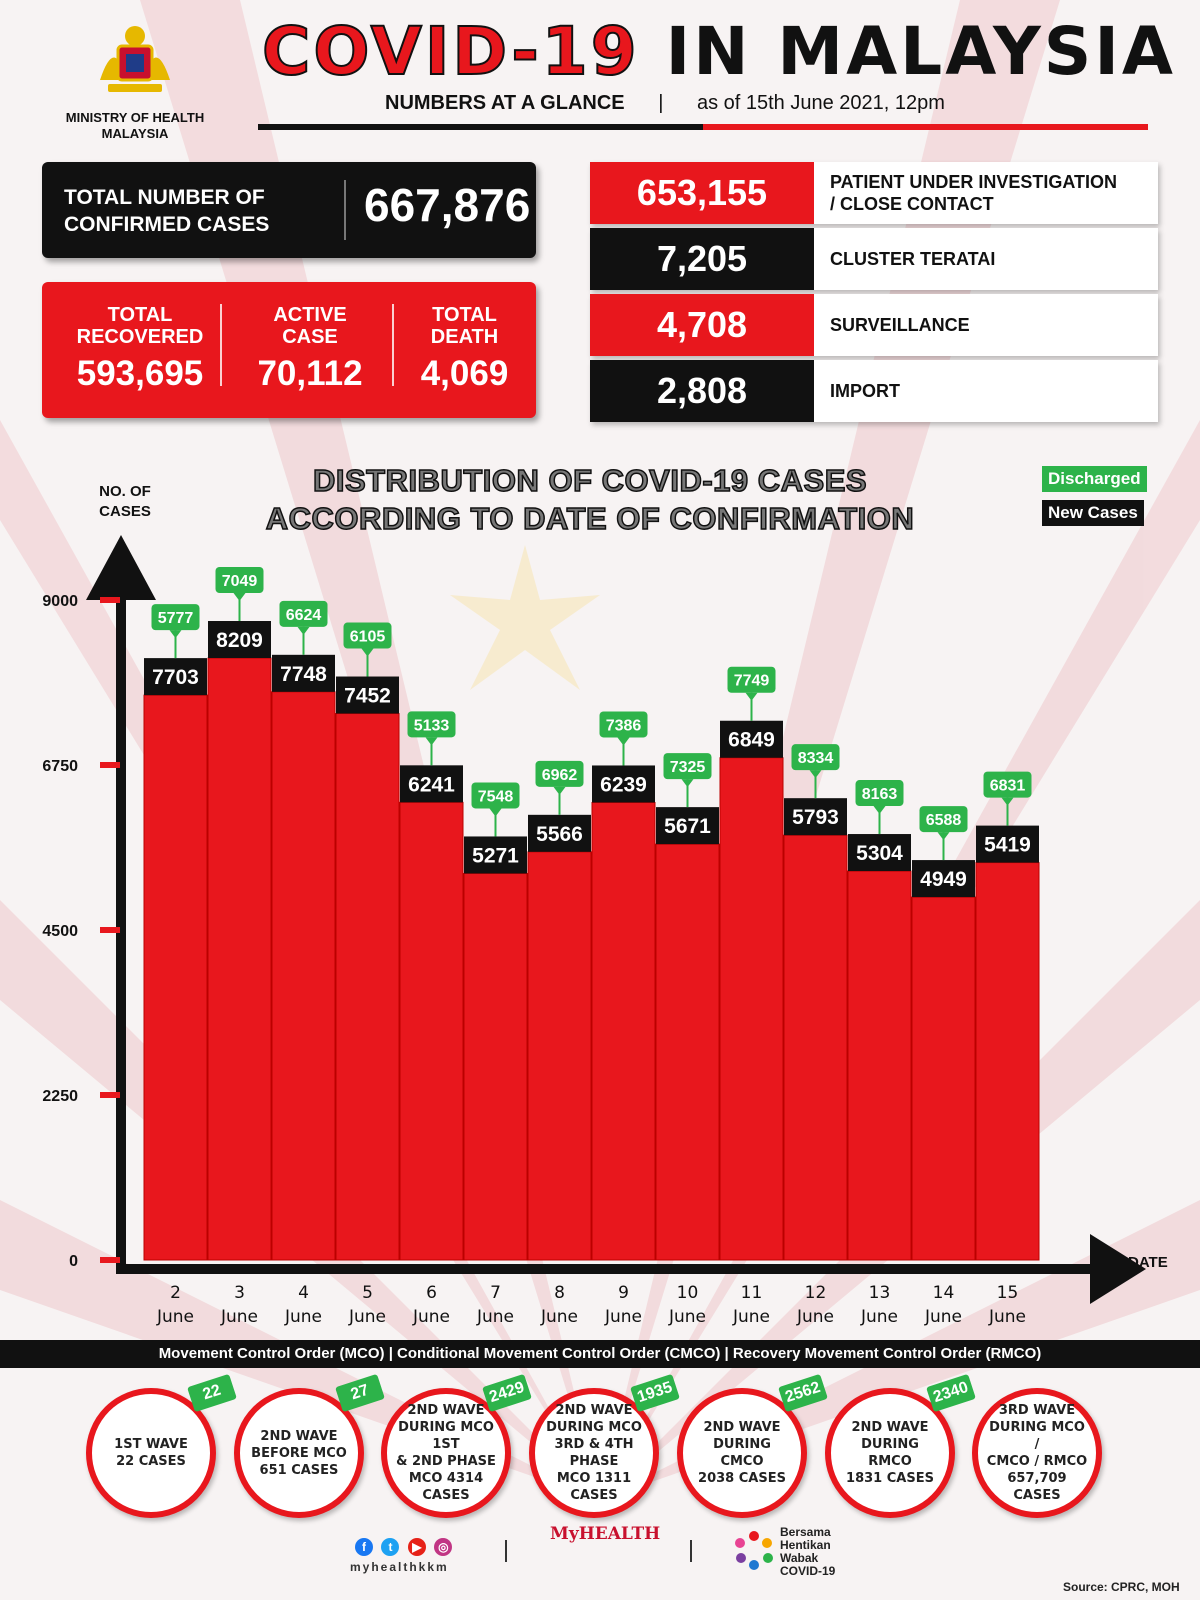  What do you see at coordinates (865, 391) in the screenshot?
I see `category-label: IMPORT` at bounding box center [865, 391].